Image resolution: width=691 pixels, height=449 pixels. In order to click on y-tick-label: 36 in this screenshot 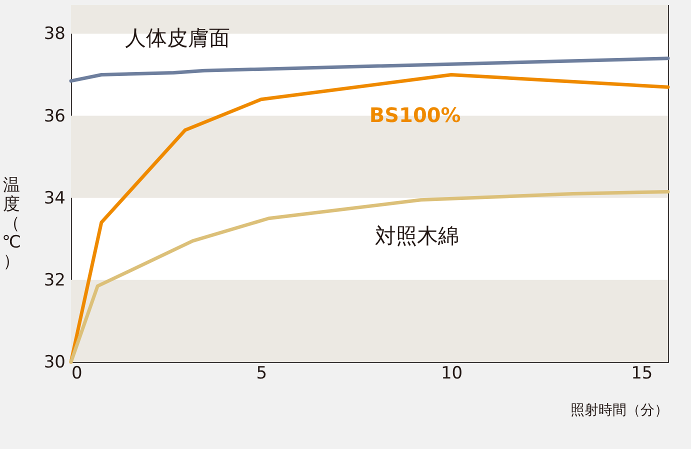, I will do `click(55, 116)`.